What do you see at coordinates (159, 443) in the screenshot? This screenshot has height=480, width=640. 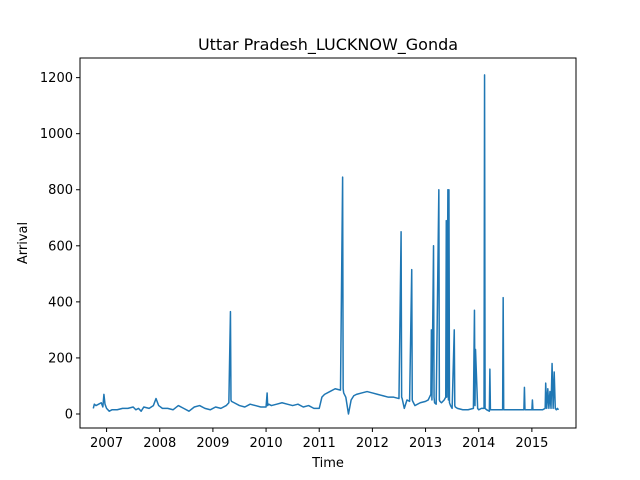 I see `x-tick-label: 2008` at bounding box center [159, 443].